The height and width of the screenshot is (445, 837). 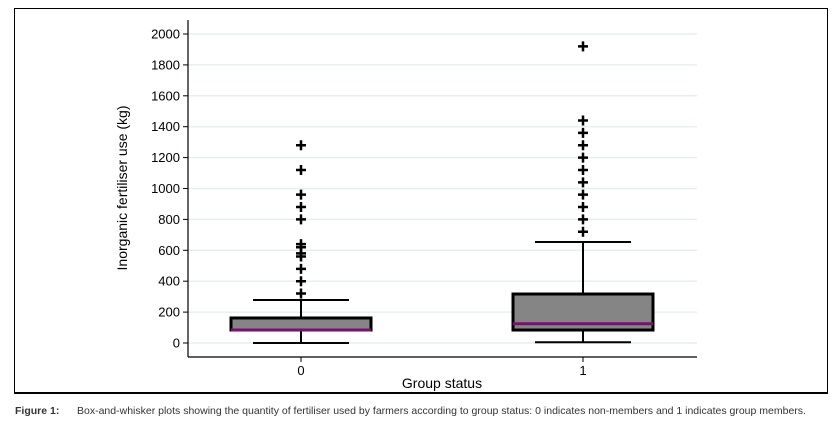 What do you see at coordinates (300, 370) in the screenshot?
I see `x-tick-label: 0` at bounding box center [300, 370].